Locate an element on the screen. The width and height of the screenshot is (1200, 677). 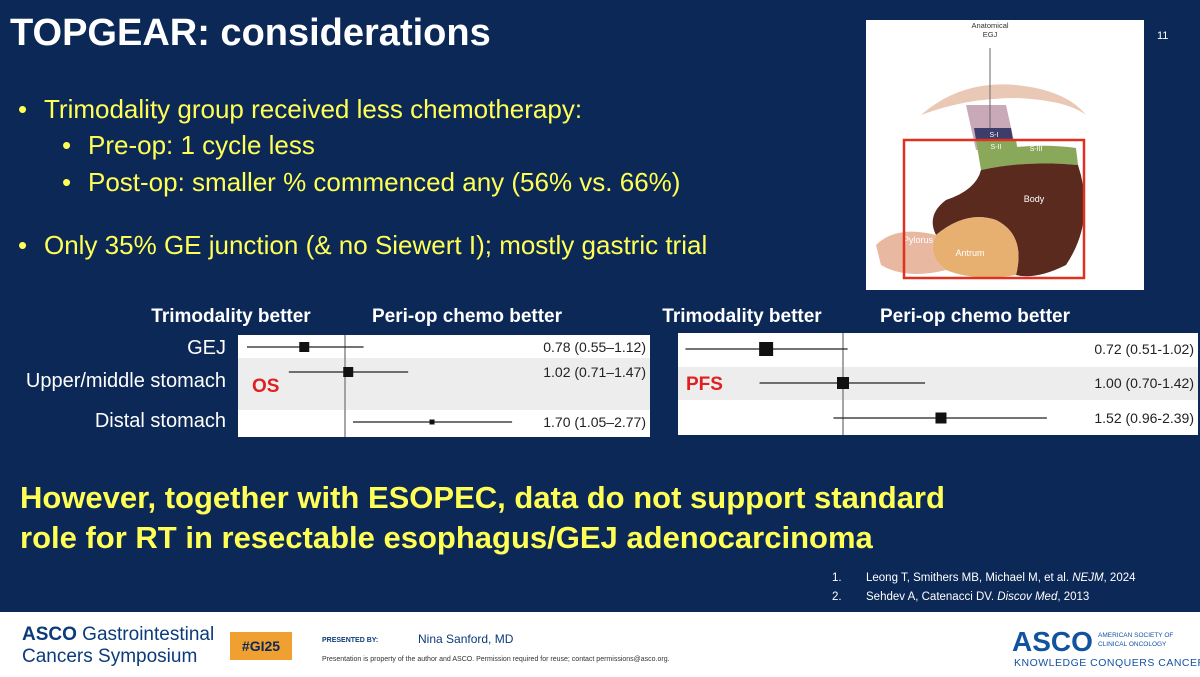
diaphragm is located at coordinates (1003, 99).